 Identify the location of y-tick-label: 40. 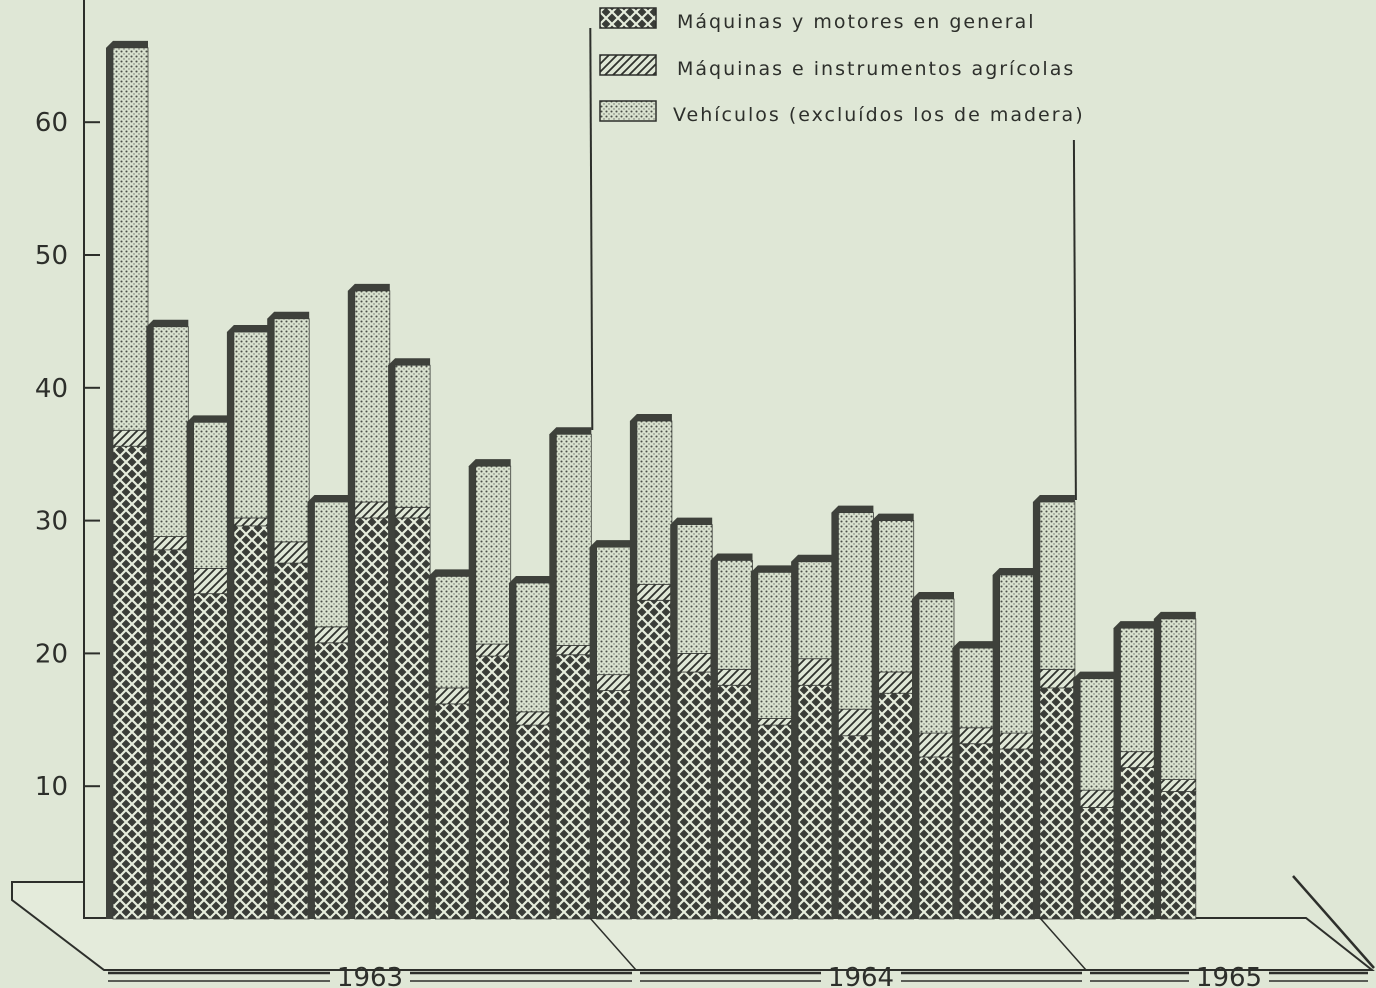
(51, 389).